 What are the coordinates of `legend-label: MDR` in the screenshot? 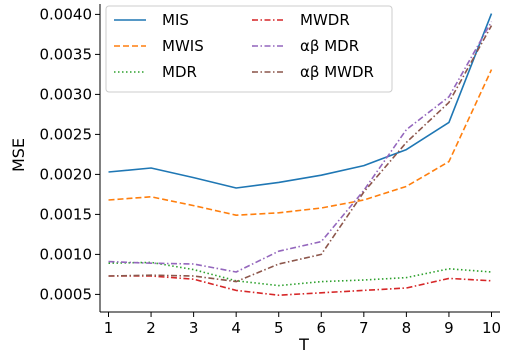 It's located at (179, 72).